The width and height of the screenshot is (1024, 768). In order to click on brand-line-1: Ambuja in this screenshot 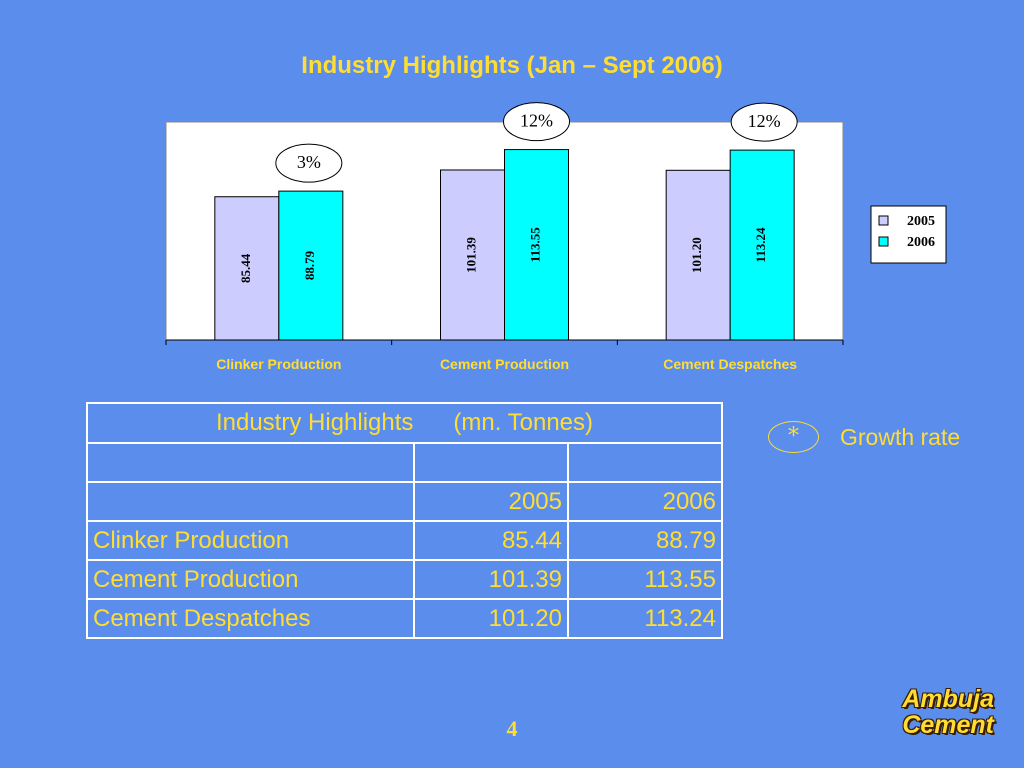, I will do `click(948, 699)`.